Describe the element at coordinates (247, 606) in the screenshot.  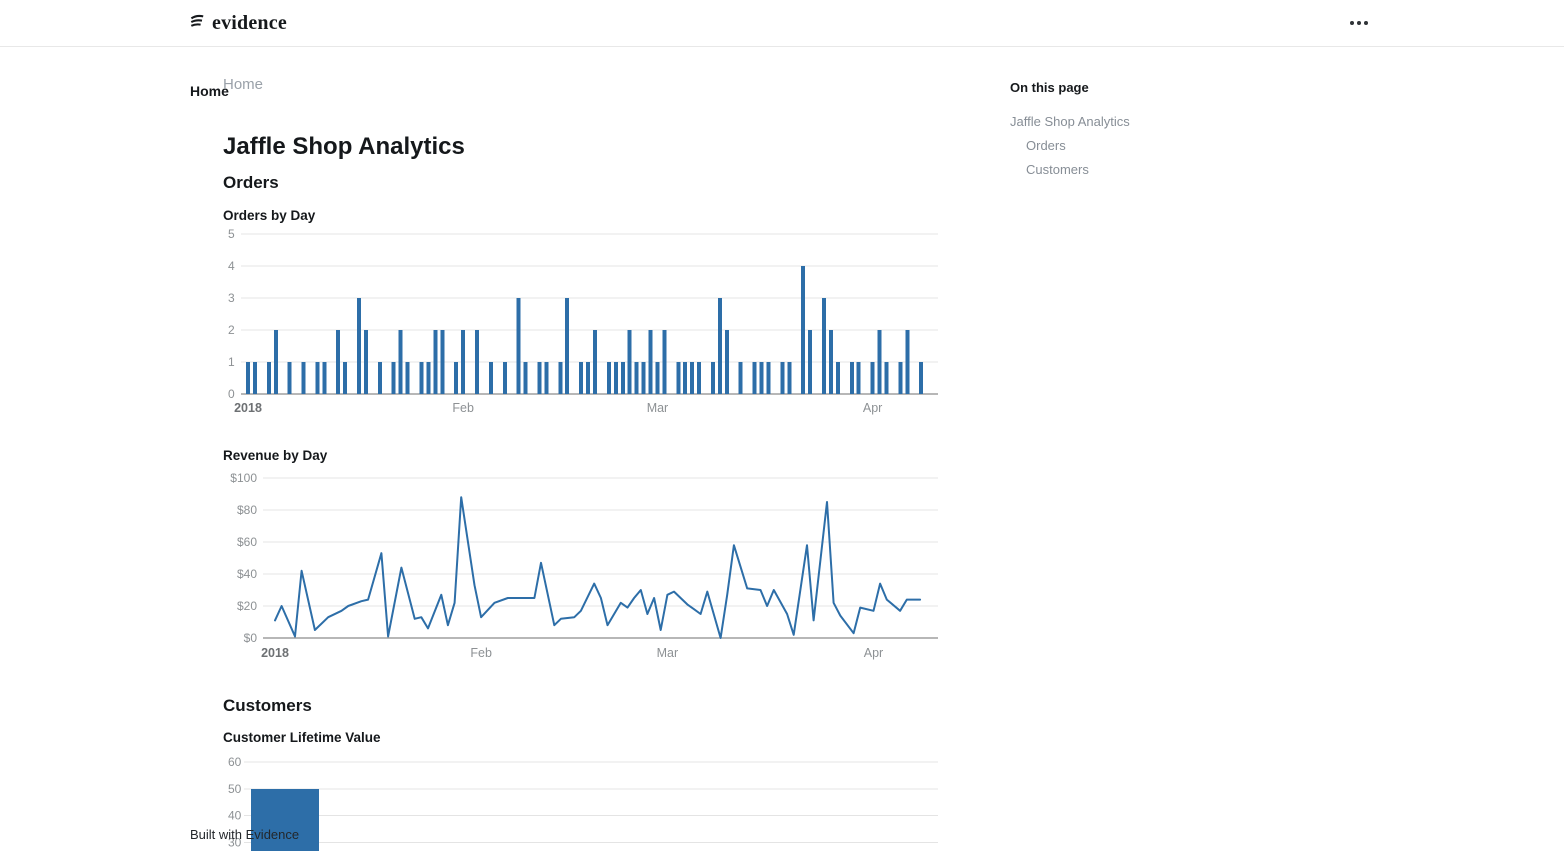
I see `svg-text: $20` at that location.